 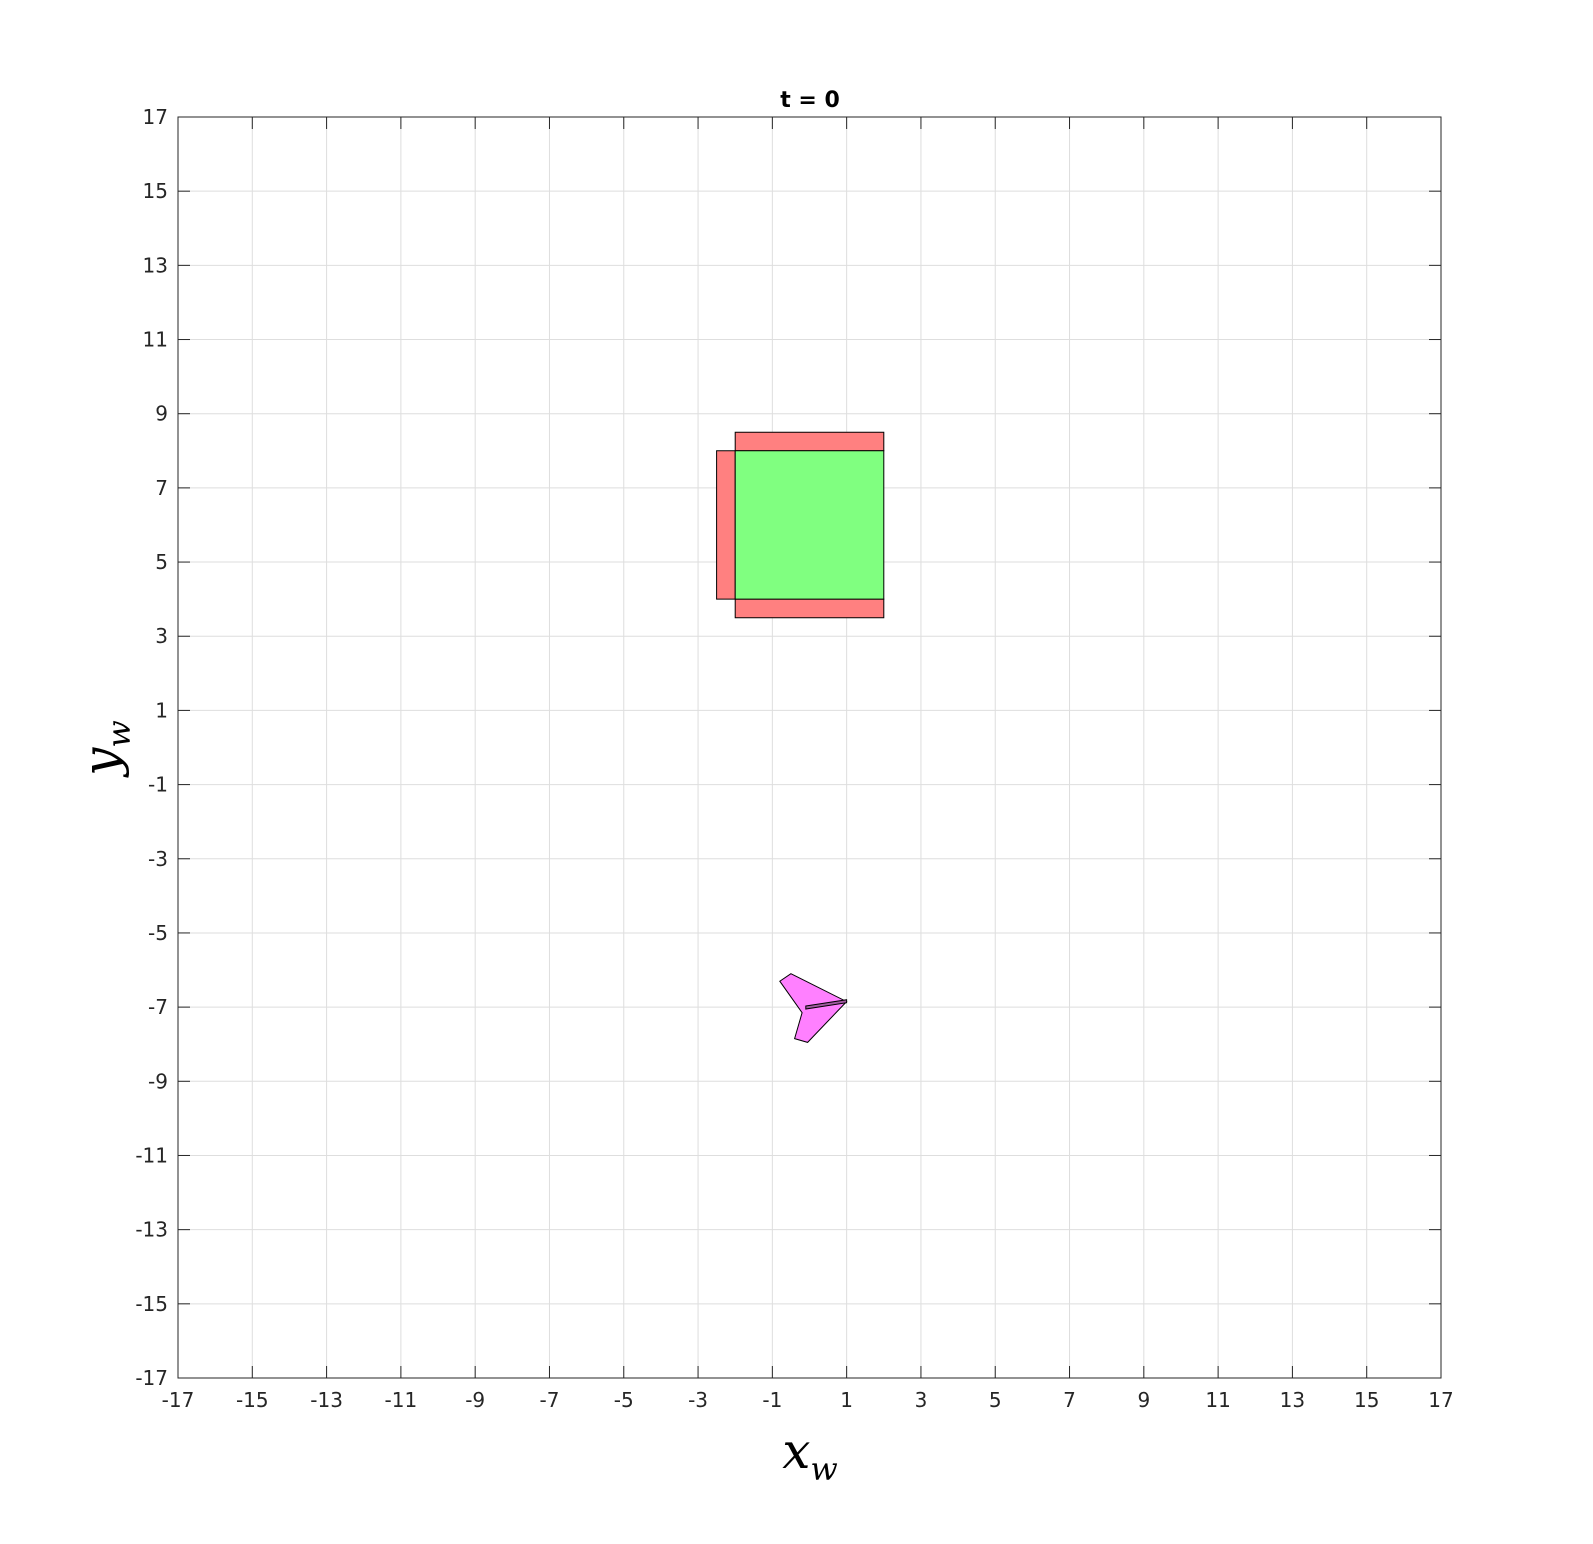 I want to click on y-tick-label: 15, so click(x=155, y=191).